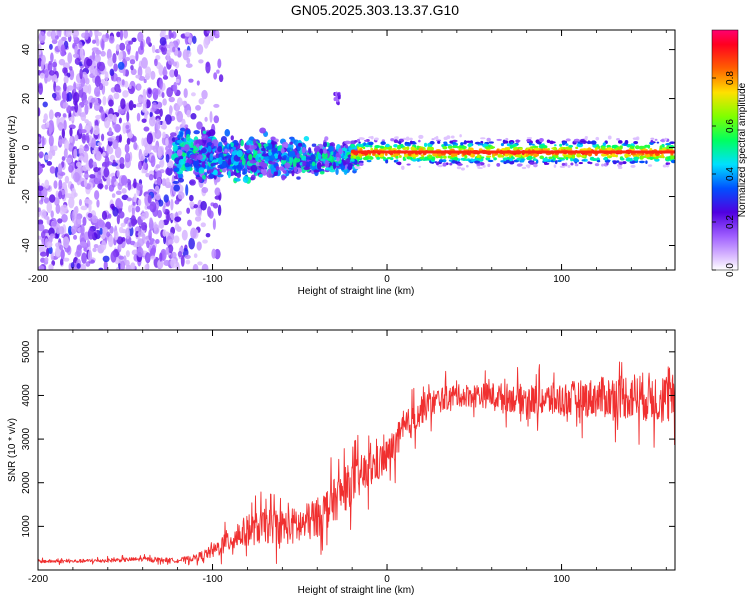 The height and width of the screenshot is (600, 750). Describe the element at coordinates (725, 150) in the screenshot. I see `colorbar-gradient` at that location.